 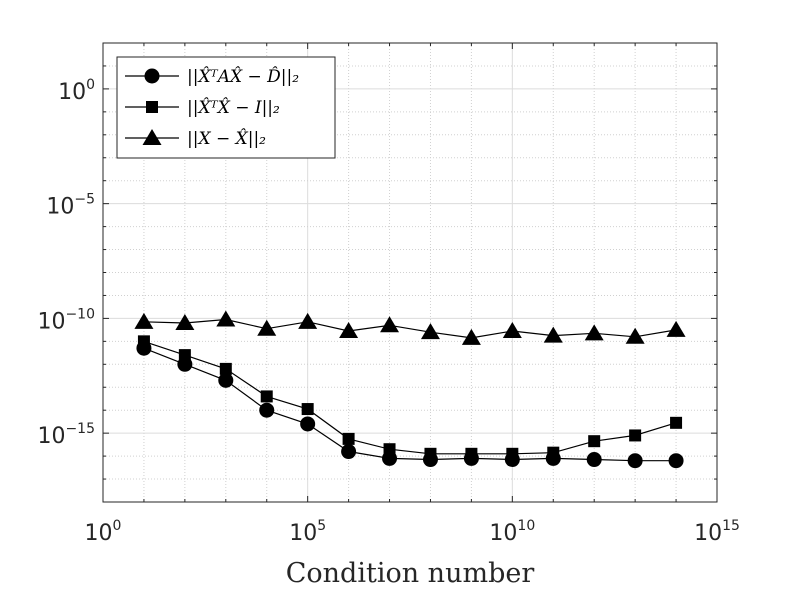 I want to click on x-tick-label: 100, so click(x=103, y=532).